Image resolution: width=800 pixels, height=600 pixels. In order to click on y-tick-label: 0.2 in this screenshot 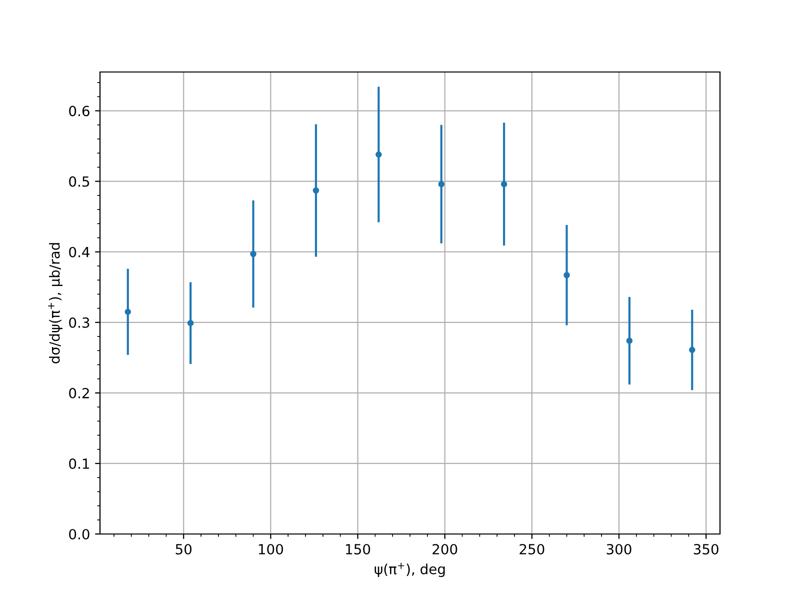, I will do `click(79, 393)`.